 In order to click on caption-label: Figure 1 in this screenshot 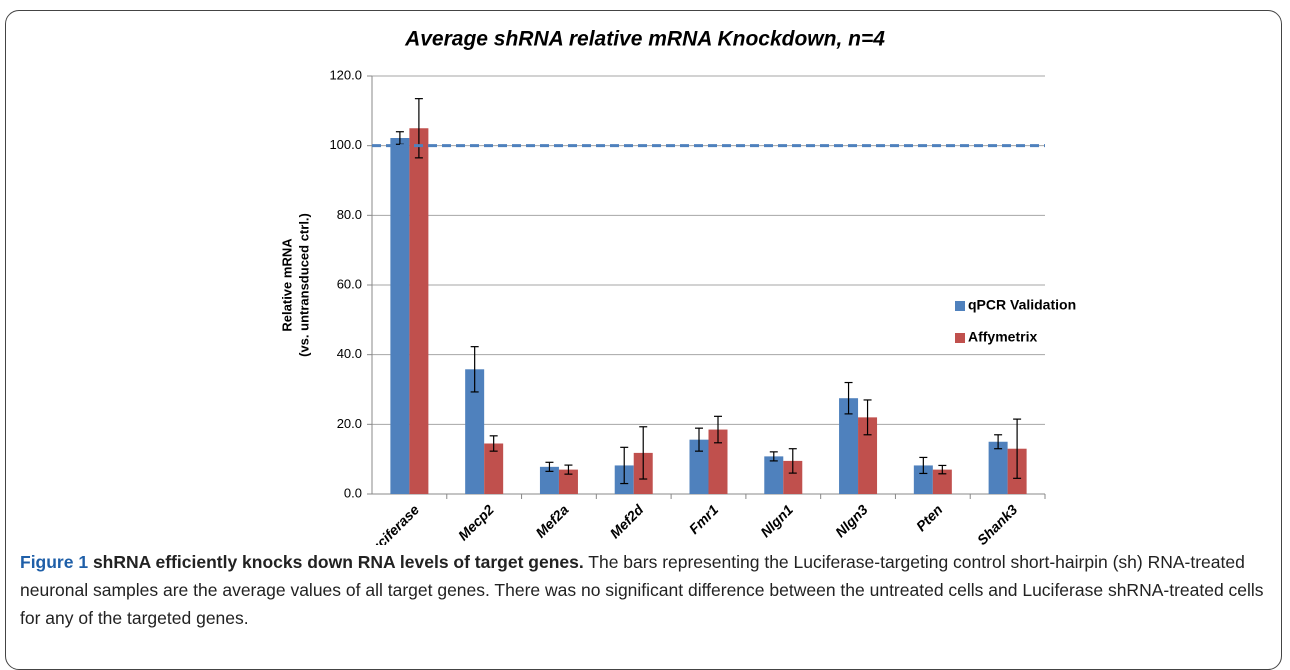, I will do `click(54, 562)`.